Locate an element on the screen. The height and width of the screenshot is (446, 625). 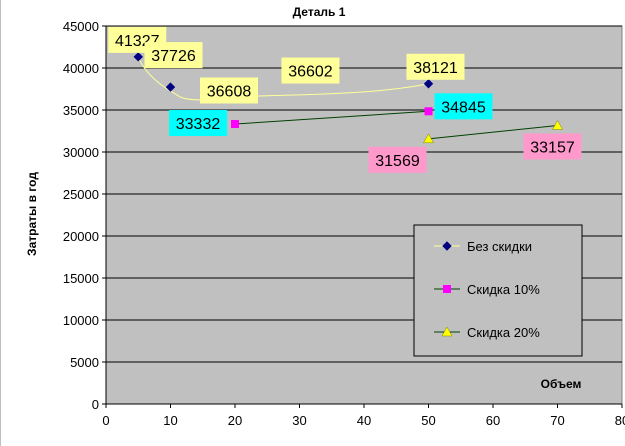
x-tick-label: 80 is located at coordinates (620, 420).